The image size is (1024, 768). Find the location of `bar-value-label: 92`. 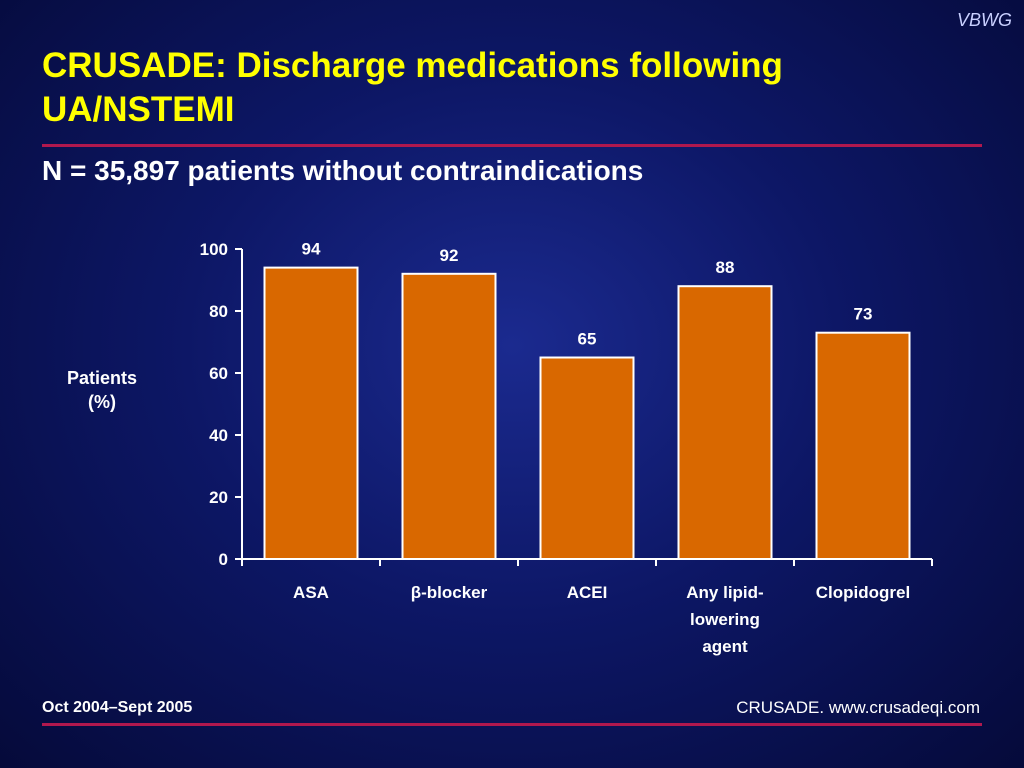

bar-value-label: 92 is located at coordinates (449, 255).